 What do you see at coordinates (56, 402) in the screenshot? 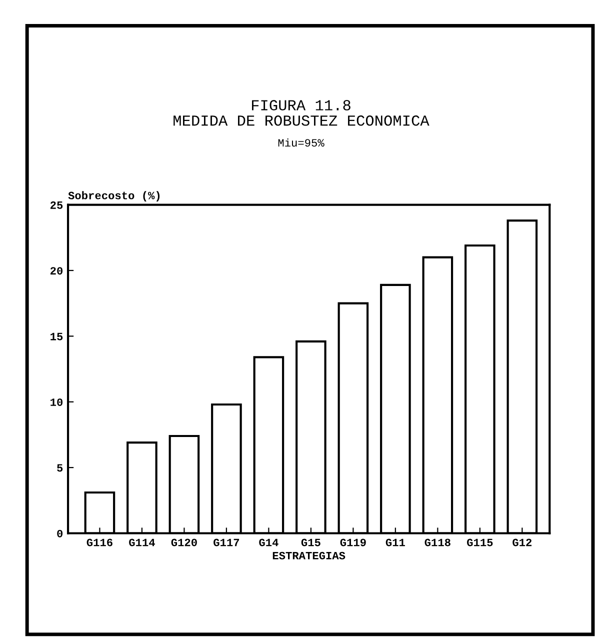
I see `y-tick-label: 10` at bounding box center [56, 402].